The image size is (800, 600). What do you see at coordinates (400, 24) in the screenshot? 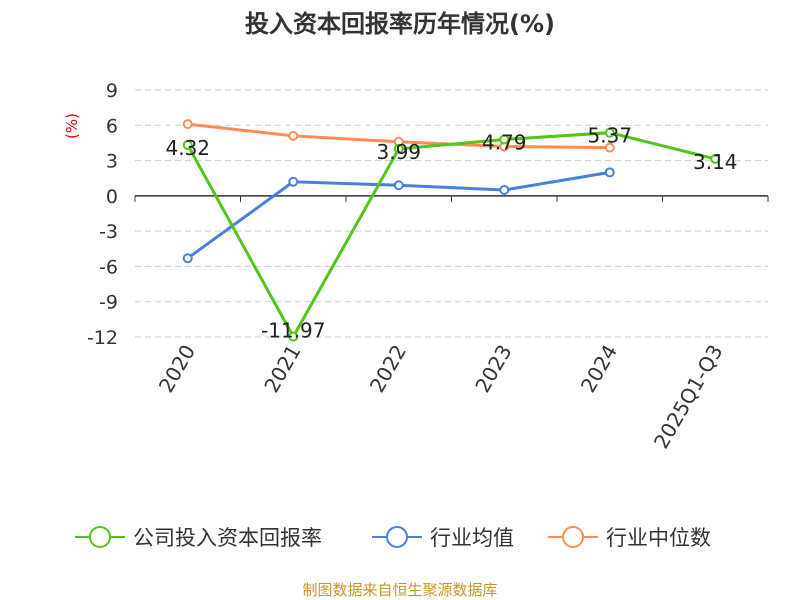
I see `chart-title: 投入资本回报率历年情况(%)` at bounding box center [400, 24].